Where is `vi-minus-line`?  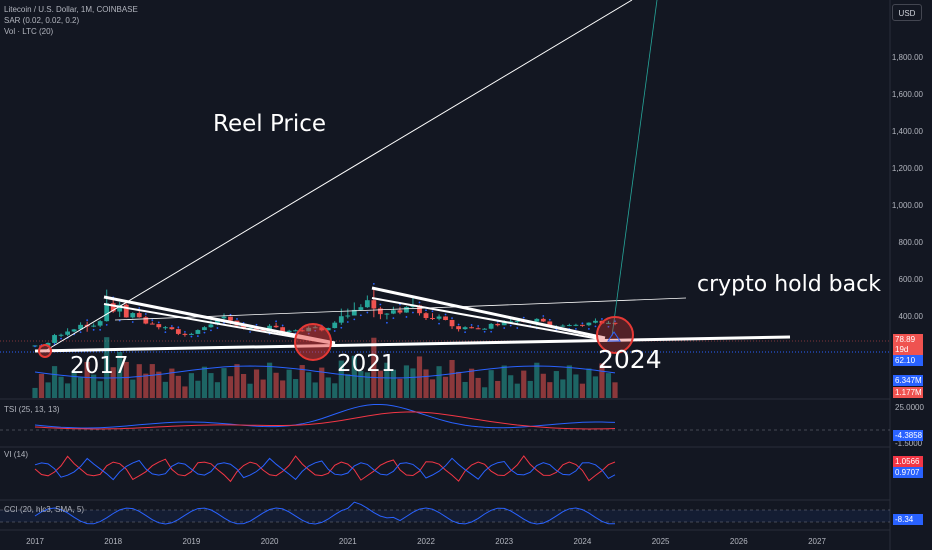
vi-minus-line is located at coordinates (325, 469).